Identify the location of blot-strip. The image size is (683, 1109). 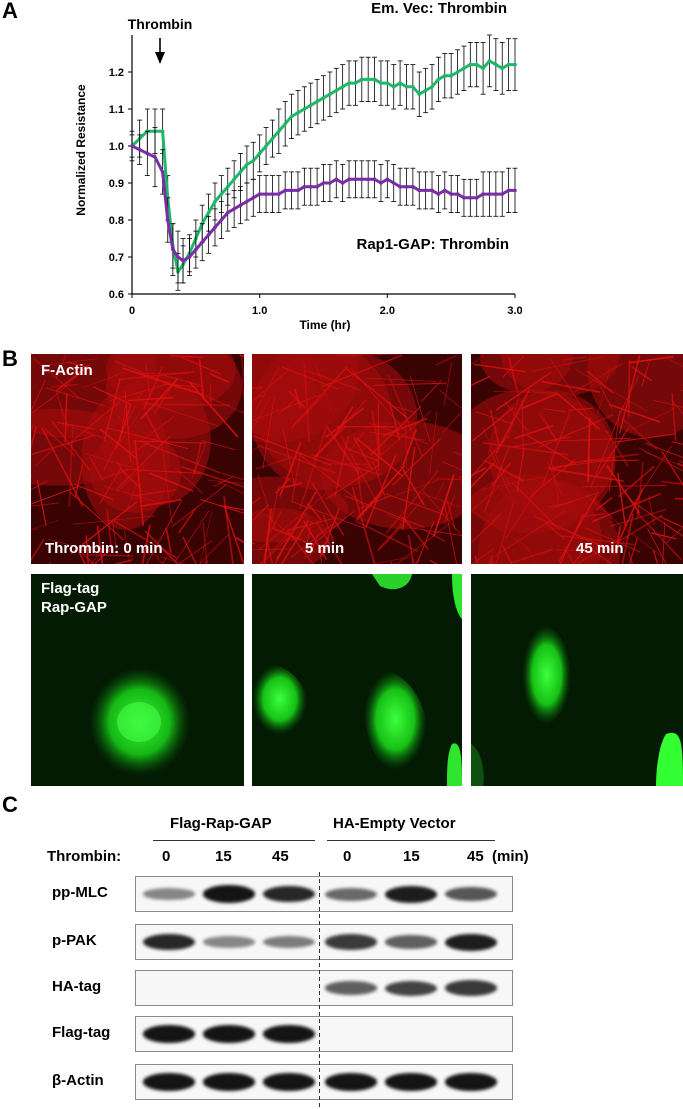
(324, 1034).